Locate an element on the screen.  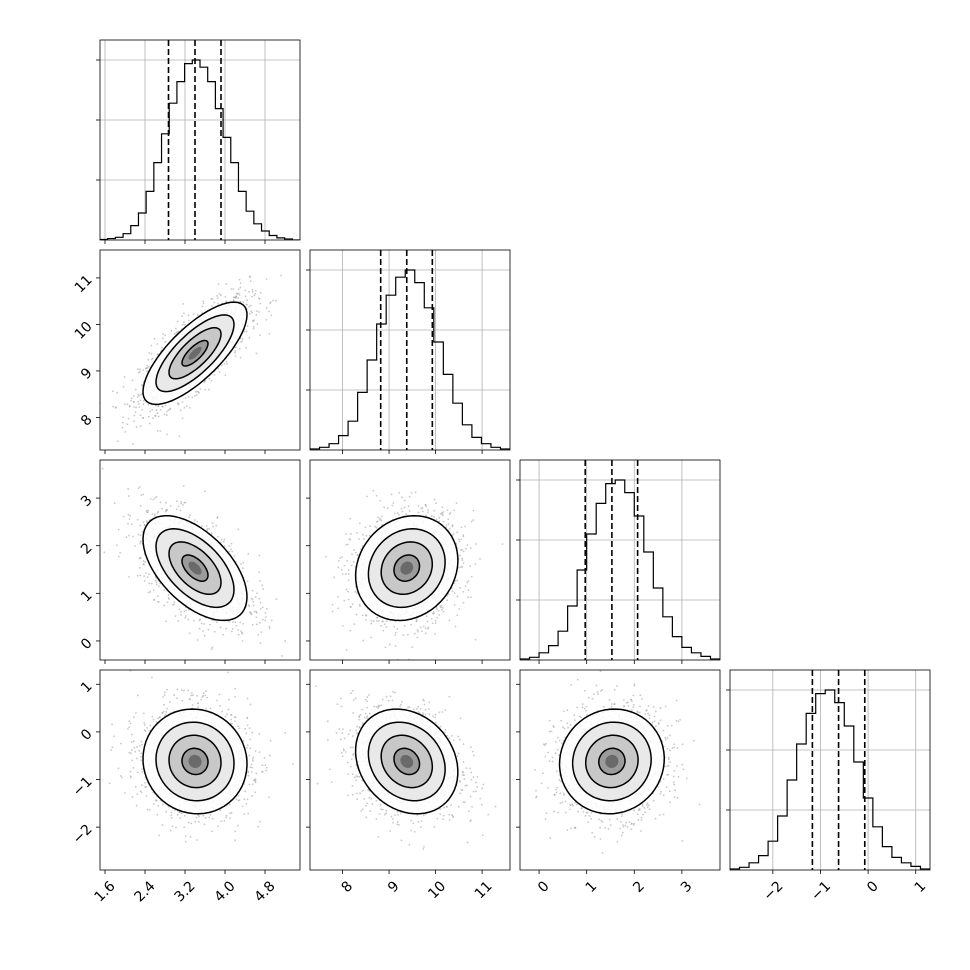
histogram-step is located at coordinates (620, 569).